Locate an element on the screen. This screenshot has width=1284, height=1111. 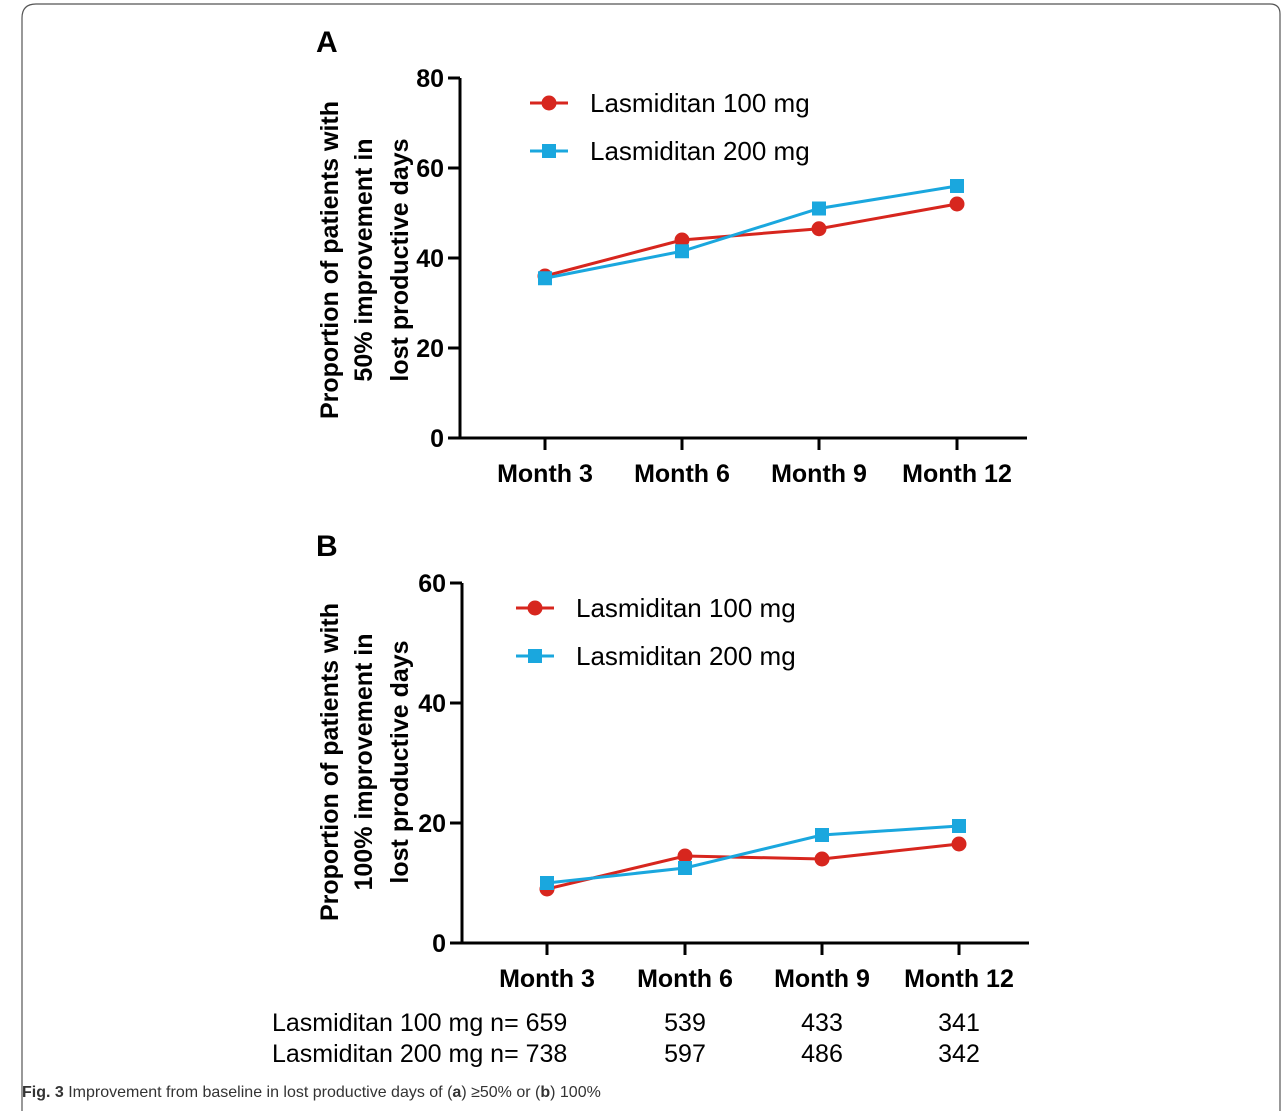
panel-b-y-tick-label: 40 is located at coordinates (432, 704).